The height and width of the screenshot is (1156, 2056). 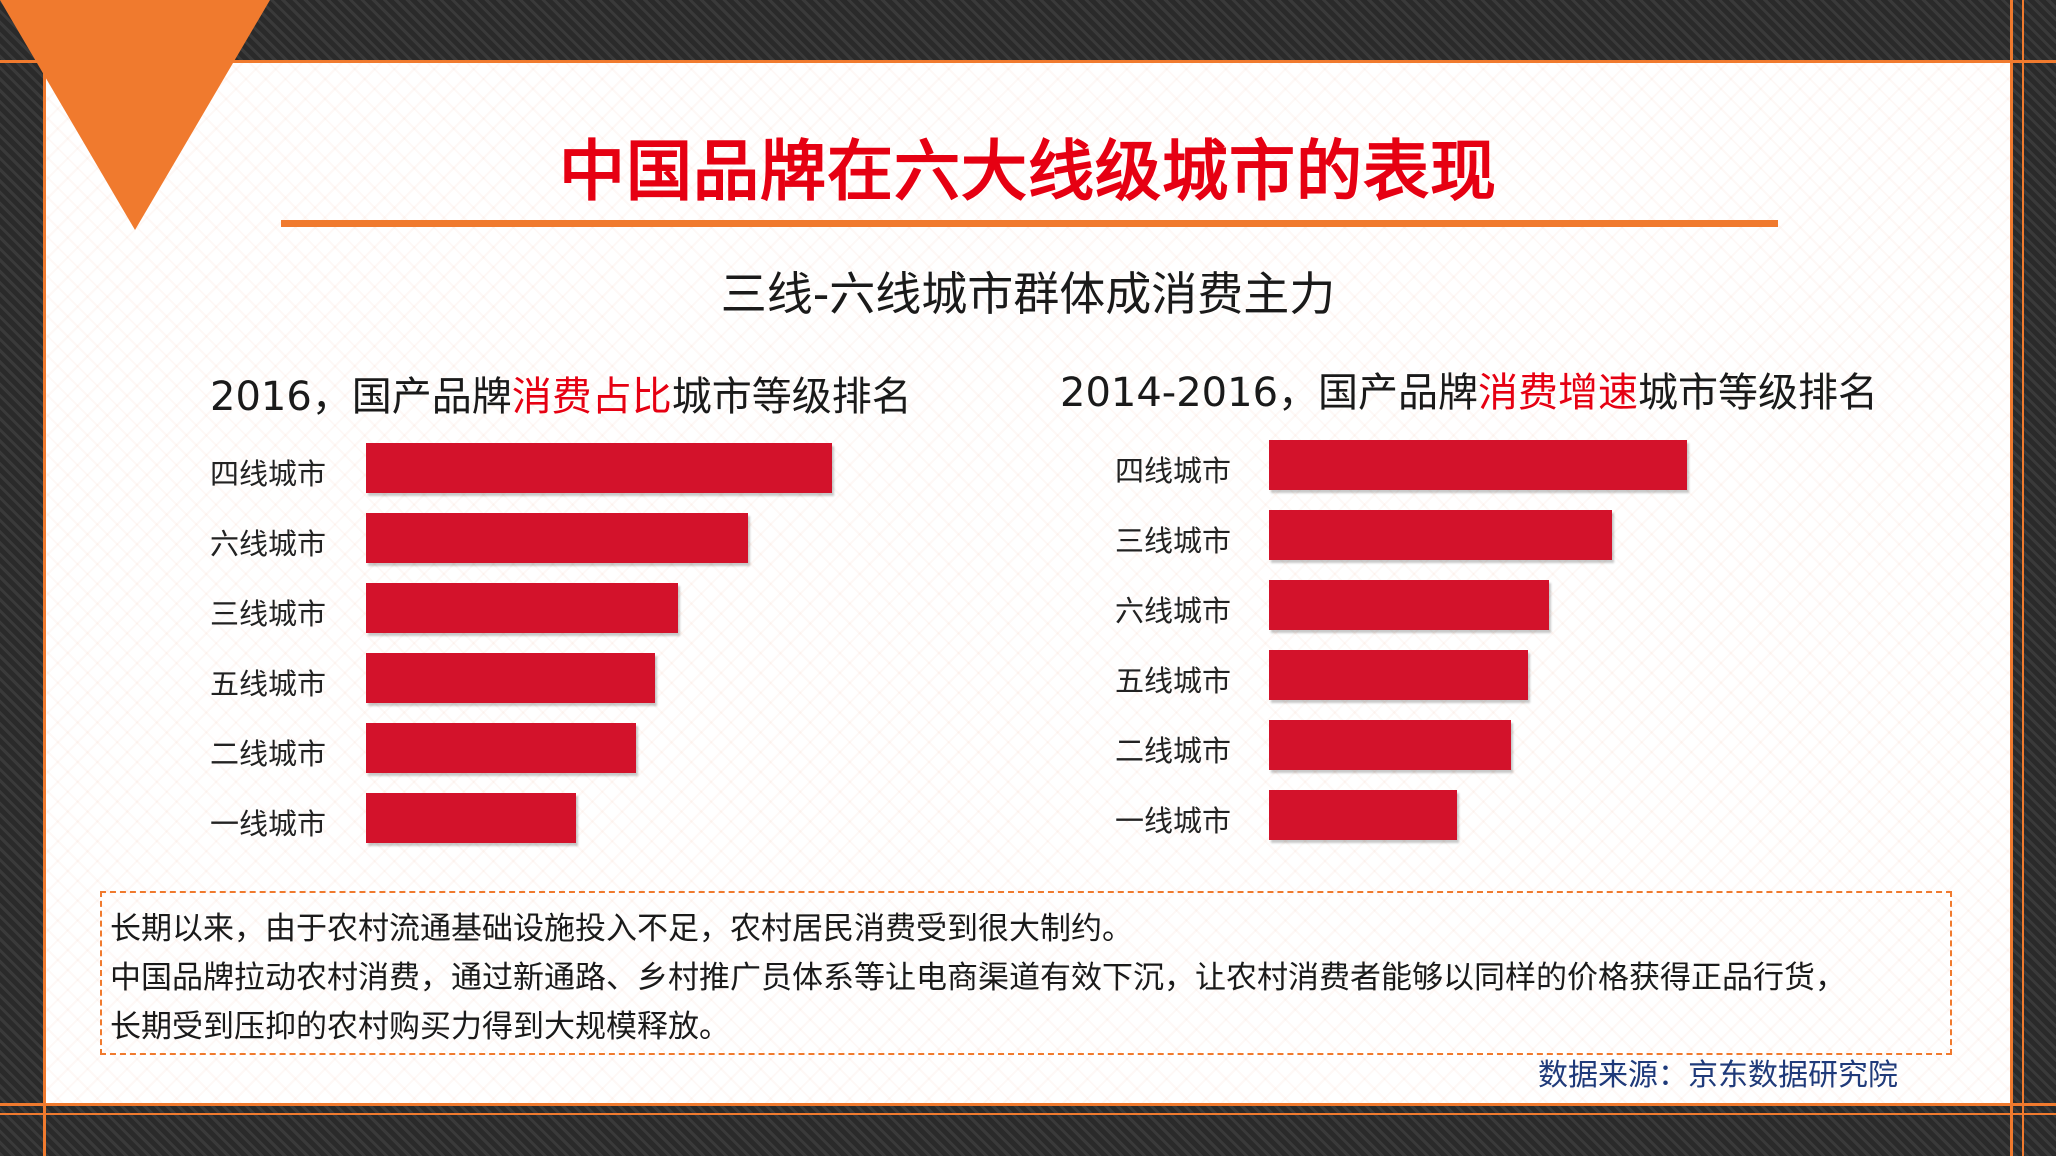 I want to click on chart-2-title-highlight: 消费增速, so click(x=1558, y=393).